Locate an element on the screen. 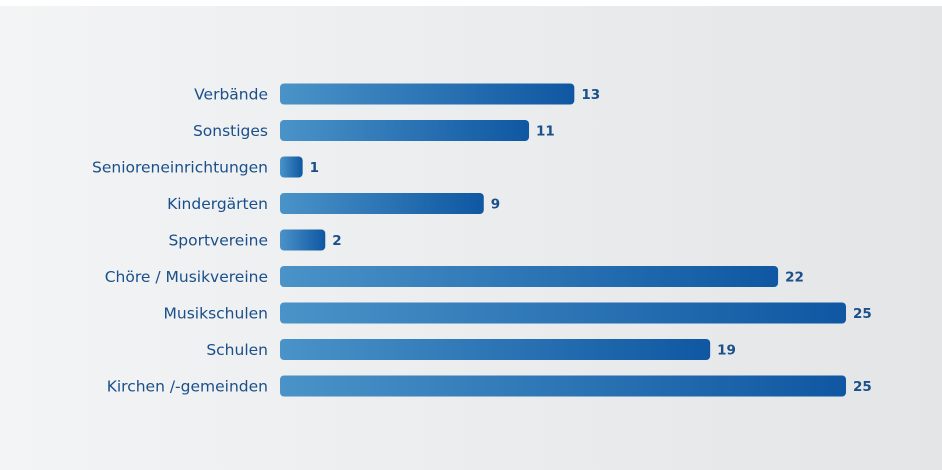 This screenshot has height=470, width=942. value-label: 2 is located at coordinates (336, 241).